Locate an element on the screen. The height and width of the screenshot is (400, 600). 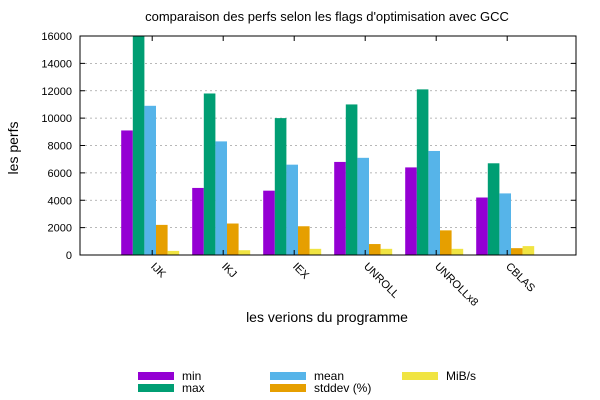
y-tick-label: 16000 is located at coordinates (56, 37).